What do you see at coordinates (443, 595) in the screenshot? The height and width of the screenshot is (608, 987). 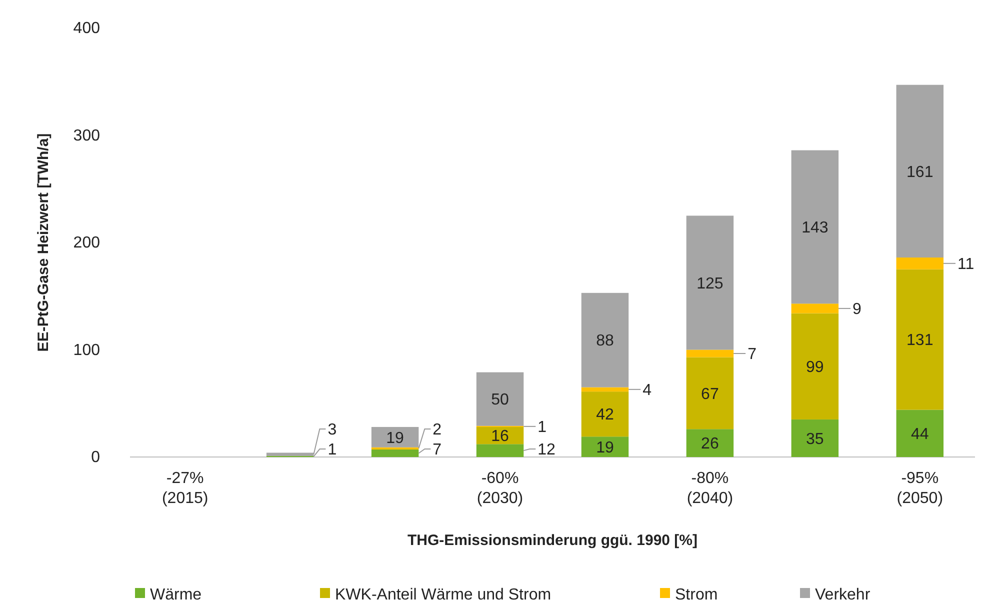 I see `legend-label: KWK-Anteil Wärme und Strom` at bounding box center [443, 595].